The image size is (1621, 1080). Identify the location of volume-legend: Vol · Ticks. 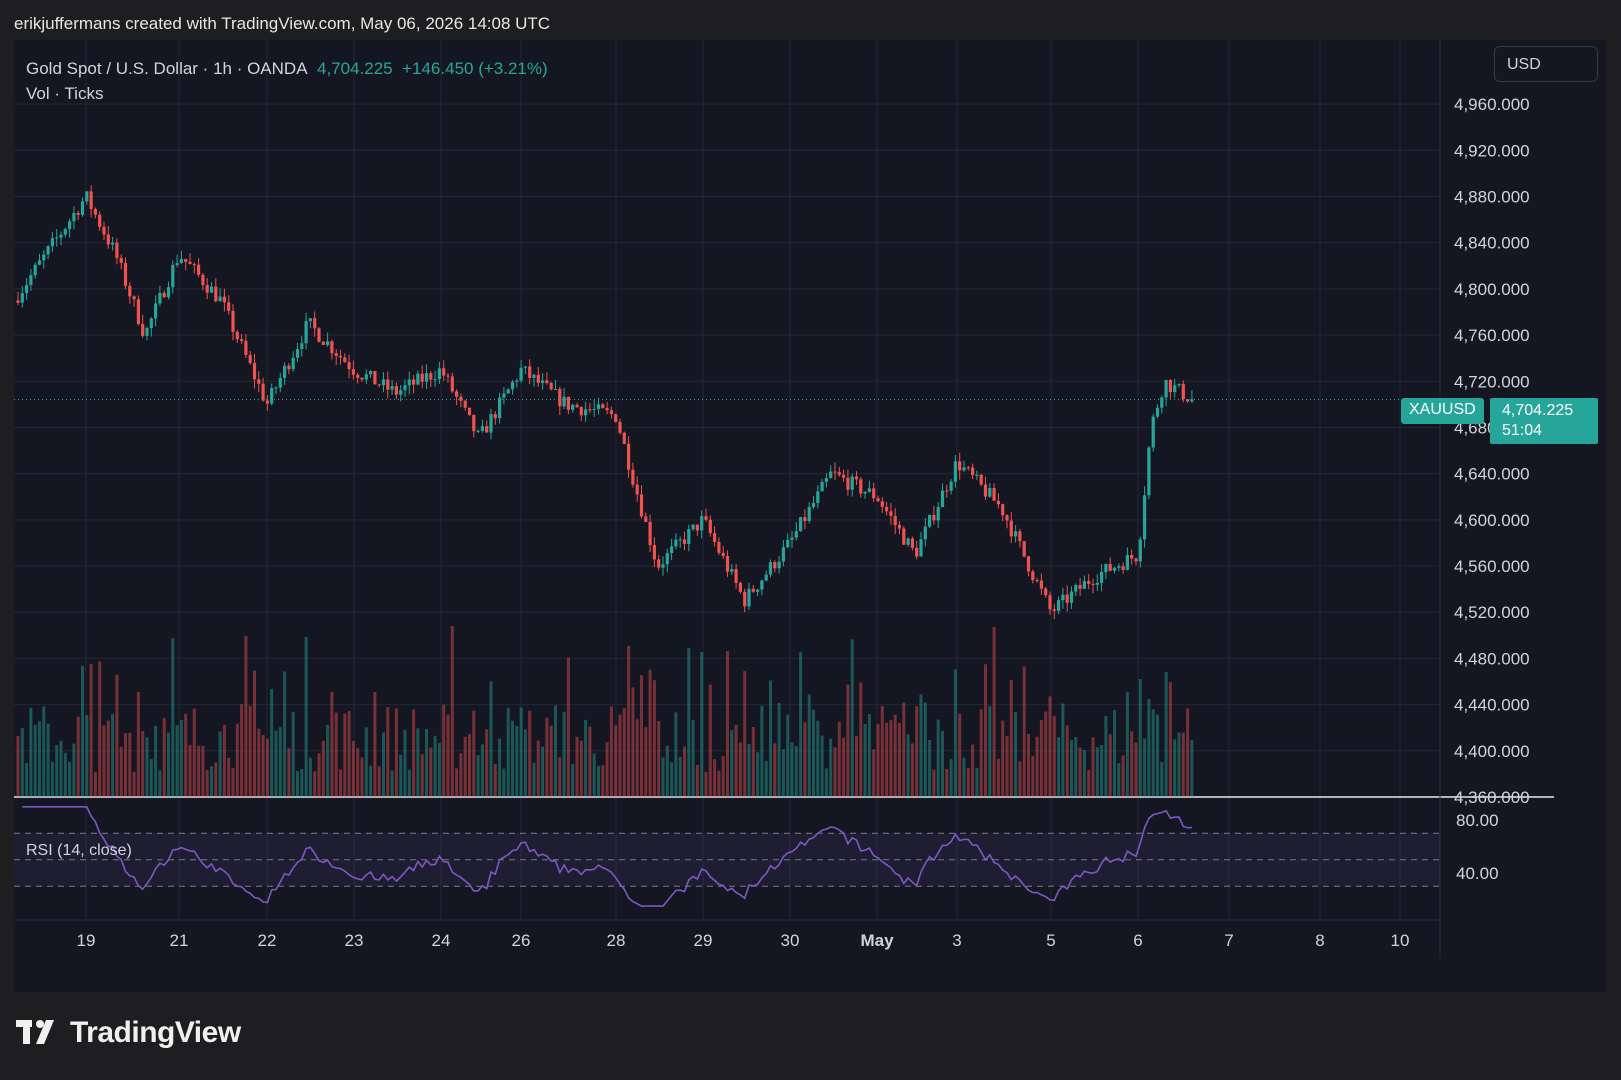
(65, 93).